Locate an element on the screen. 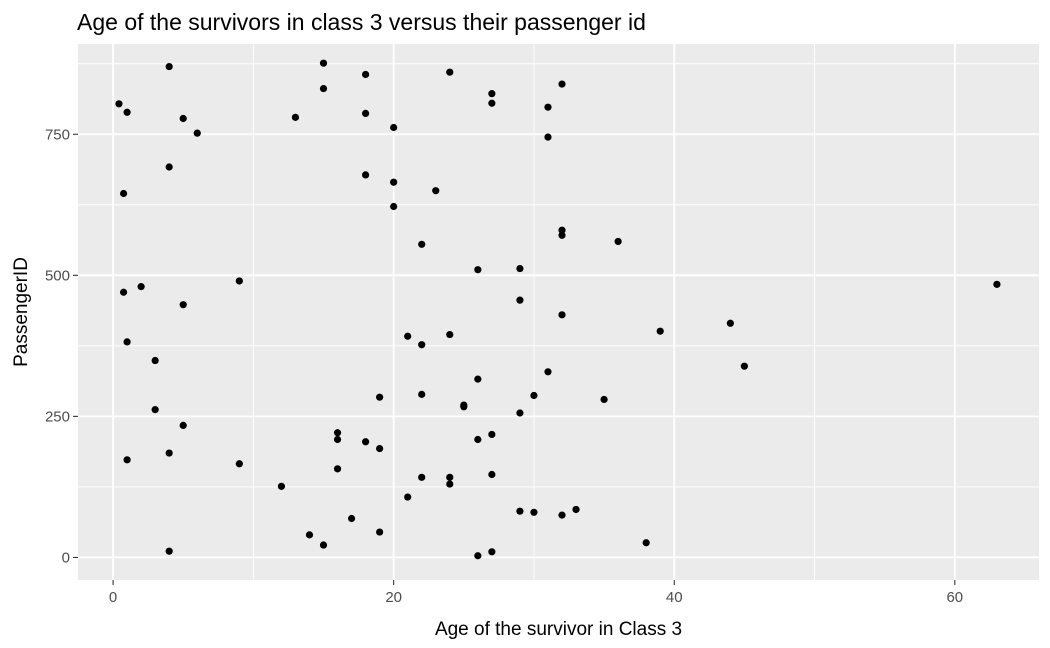 Image resolution: width=1050 pixels, height=648 pixels. y-axis-title: PassengerID is located at coordinates (21, 312).